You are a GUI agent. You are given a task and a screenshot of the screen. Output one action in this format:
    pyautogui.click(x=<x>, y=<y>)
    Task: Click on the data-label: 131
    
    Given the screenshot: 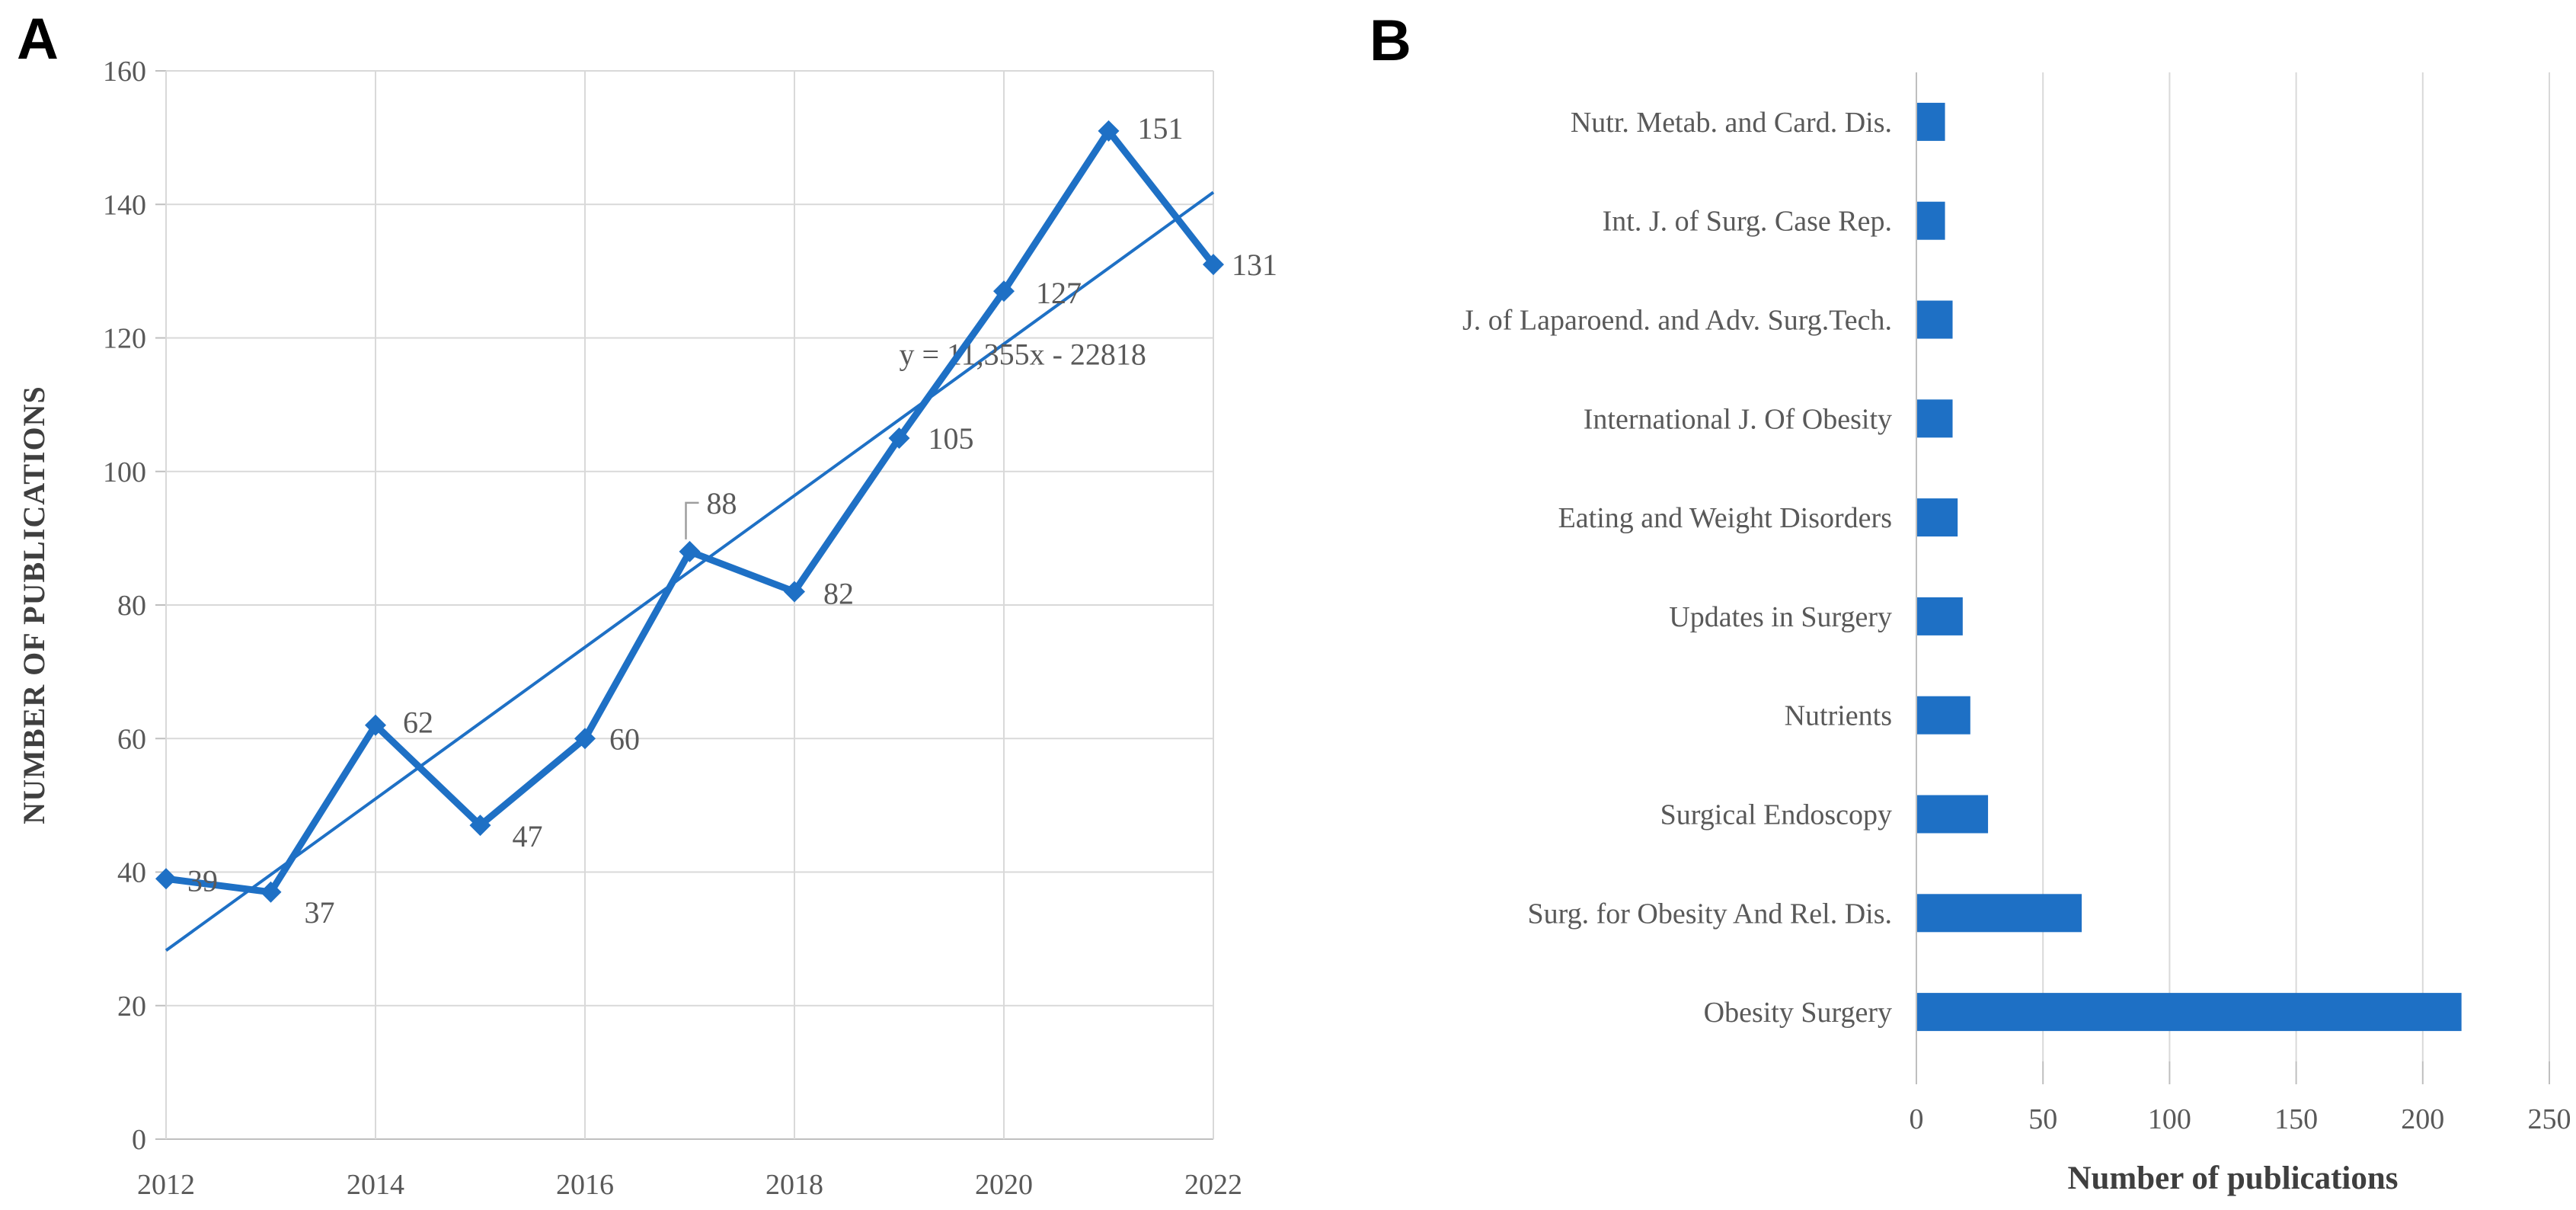 What is the action you would take?
    pyautogui.click(x=1254, y=265)
    